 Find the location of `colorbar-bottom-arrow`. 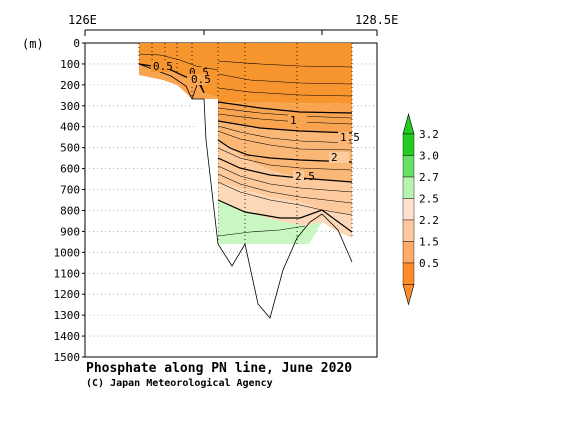

colorbar-bottom-arrow is located at coordinates (408, 295).